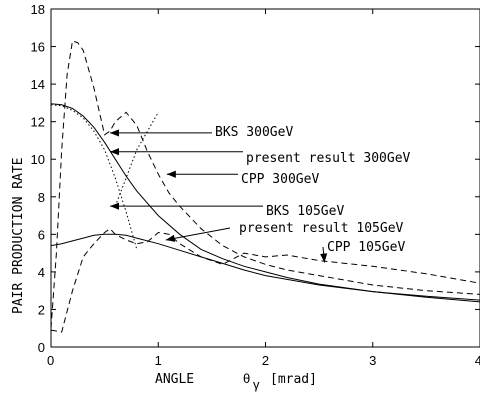 This screenshot has width=480, height=394. I want to click on annotation-label: CPP 300GeV, so click(280, 179).